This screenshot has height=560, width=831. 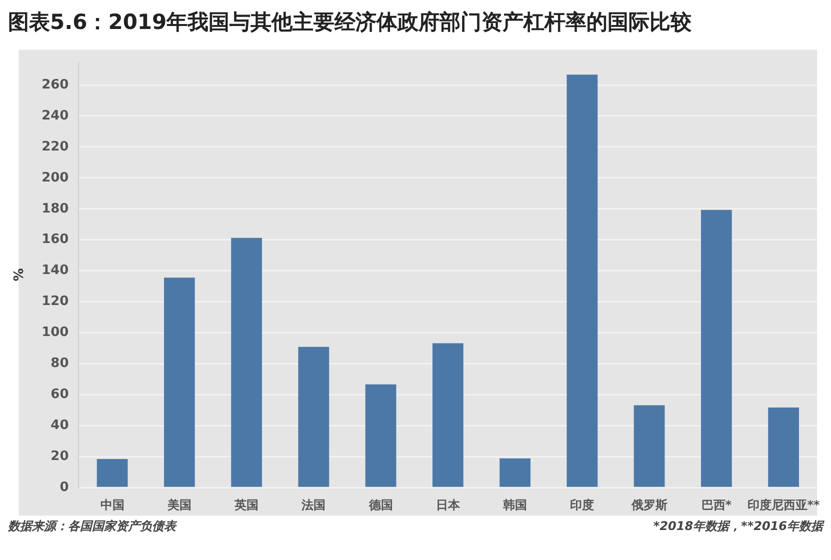 I want to click on y-tick-label: 80, so click(x=59, y=364).